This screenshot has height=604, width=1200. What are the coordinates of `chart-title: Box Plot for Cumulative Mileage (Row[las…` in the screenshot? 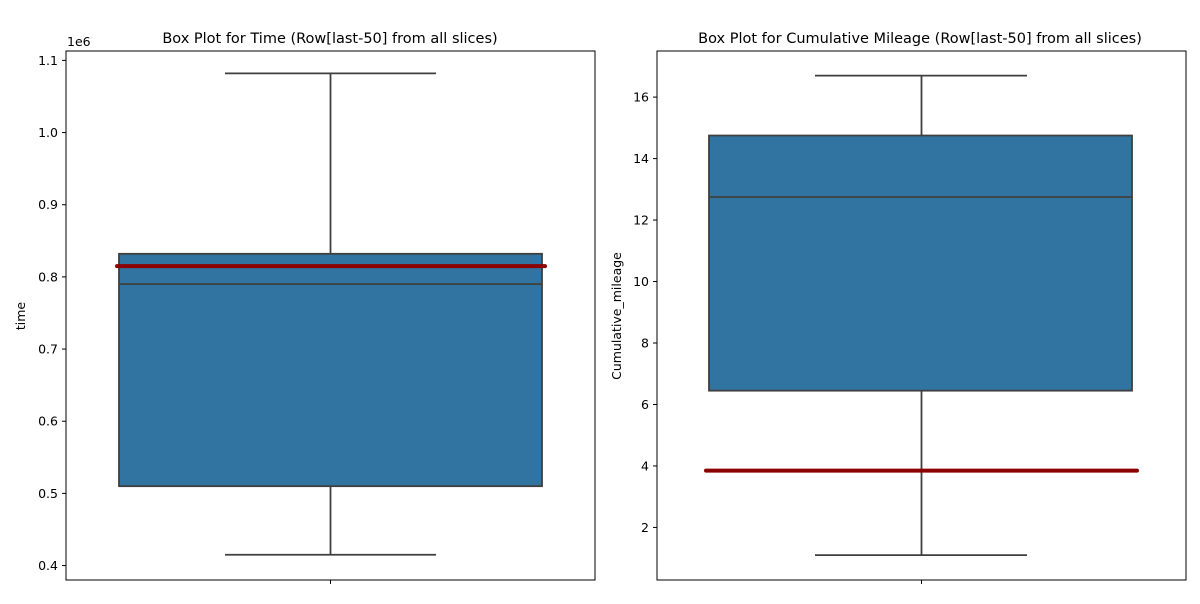 It's located at (920, 39).